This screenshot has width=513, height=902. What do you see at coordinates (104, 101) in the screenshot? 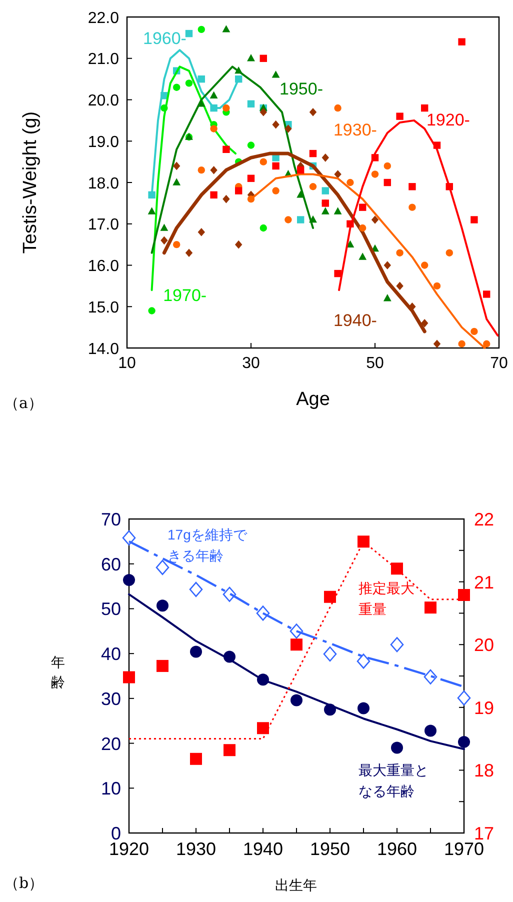
I see `y-tick-label: 20.0` at bounding box center [104, 101].